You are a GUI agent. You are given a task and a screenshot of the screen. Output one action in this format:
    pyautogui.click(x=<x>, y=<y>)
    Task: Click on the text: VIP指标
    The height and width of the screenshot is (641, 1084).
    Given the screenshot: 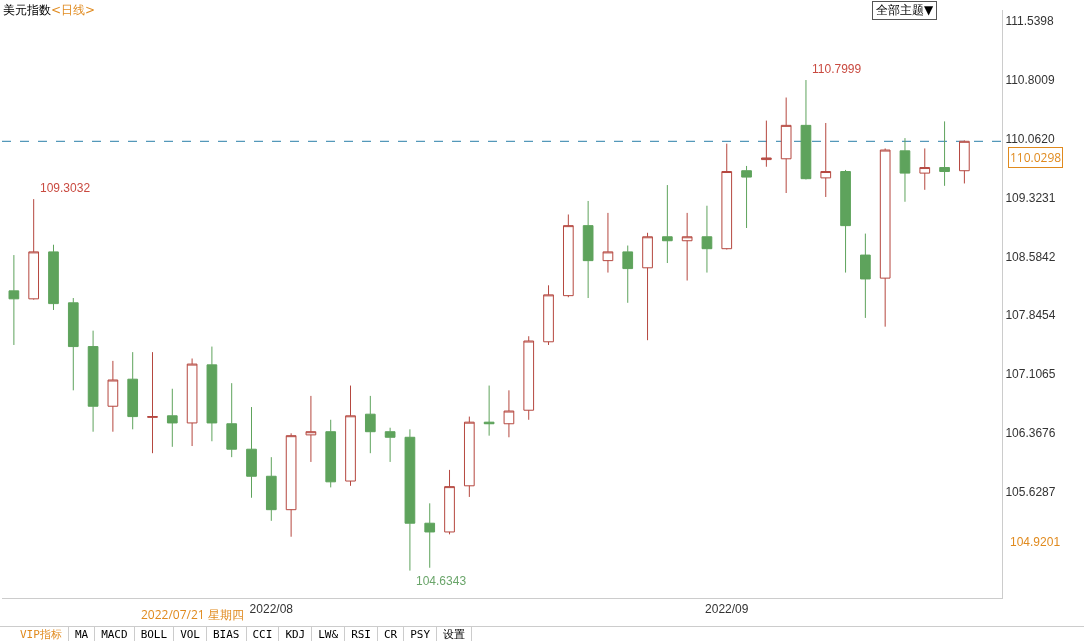 What is the action you would take?
    pyautogui.click(x=41, y=634)
    